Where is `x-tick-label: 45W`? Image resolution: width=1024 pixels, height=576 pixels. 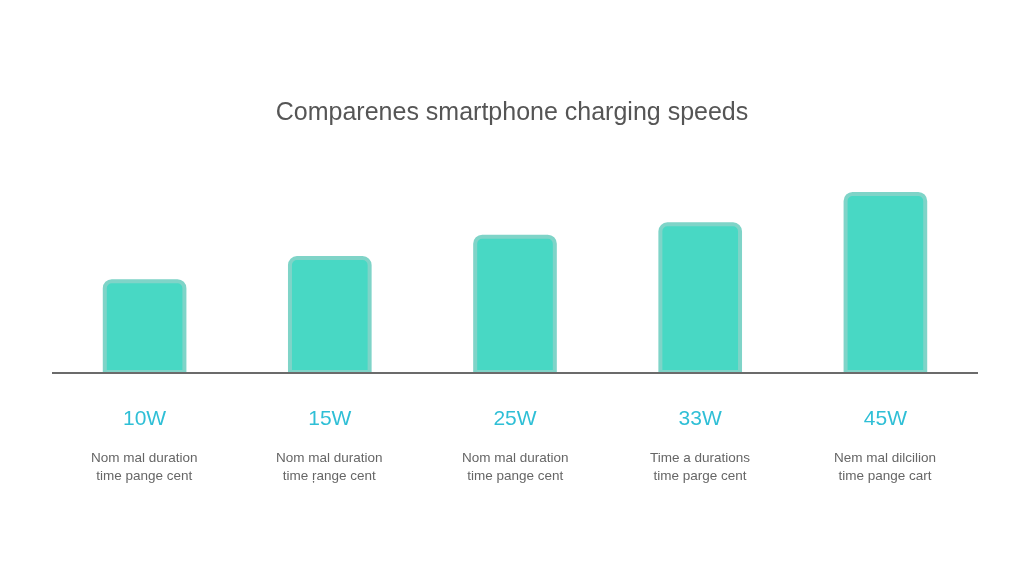
x-tick-label: 45W is located at coordinates (885, 418).